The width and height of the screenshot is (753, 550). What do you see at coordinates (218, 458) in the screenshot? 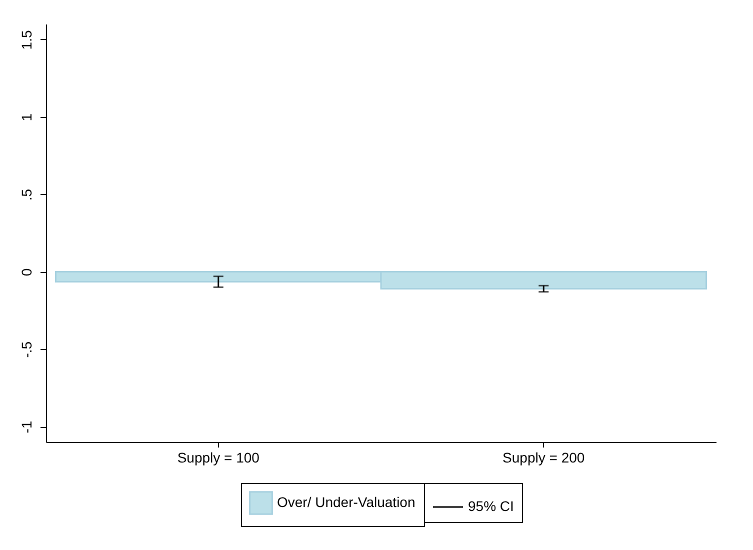
I see `x-tick-label: Supply = 100` at bounding box center [218, 458].